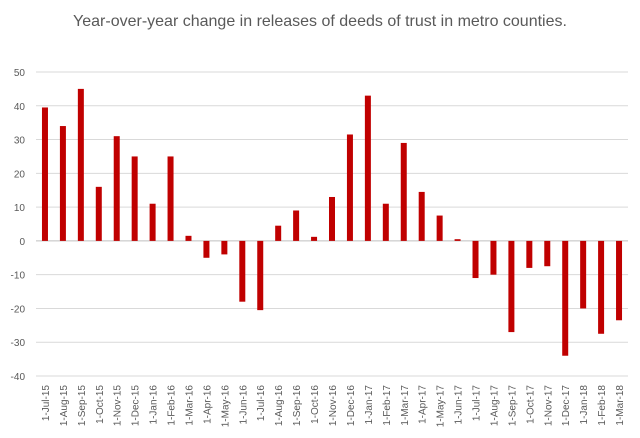  Describe the element at coordinates (494, 406) in the screenshot. I see `x-tick-label: 1-Aug-17` at that location.